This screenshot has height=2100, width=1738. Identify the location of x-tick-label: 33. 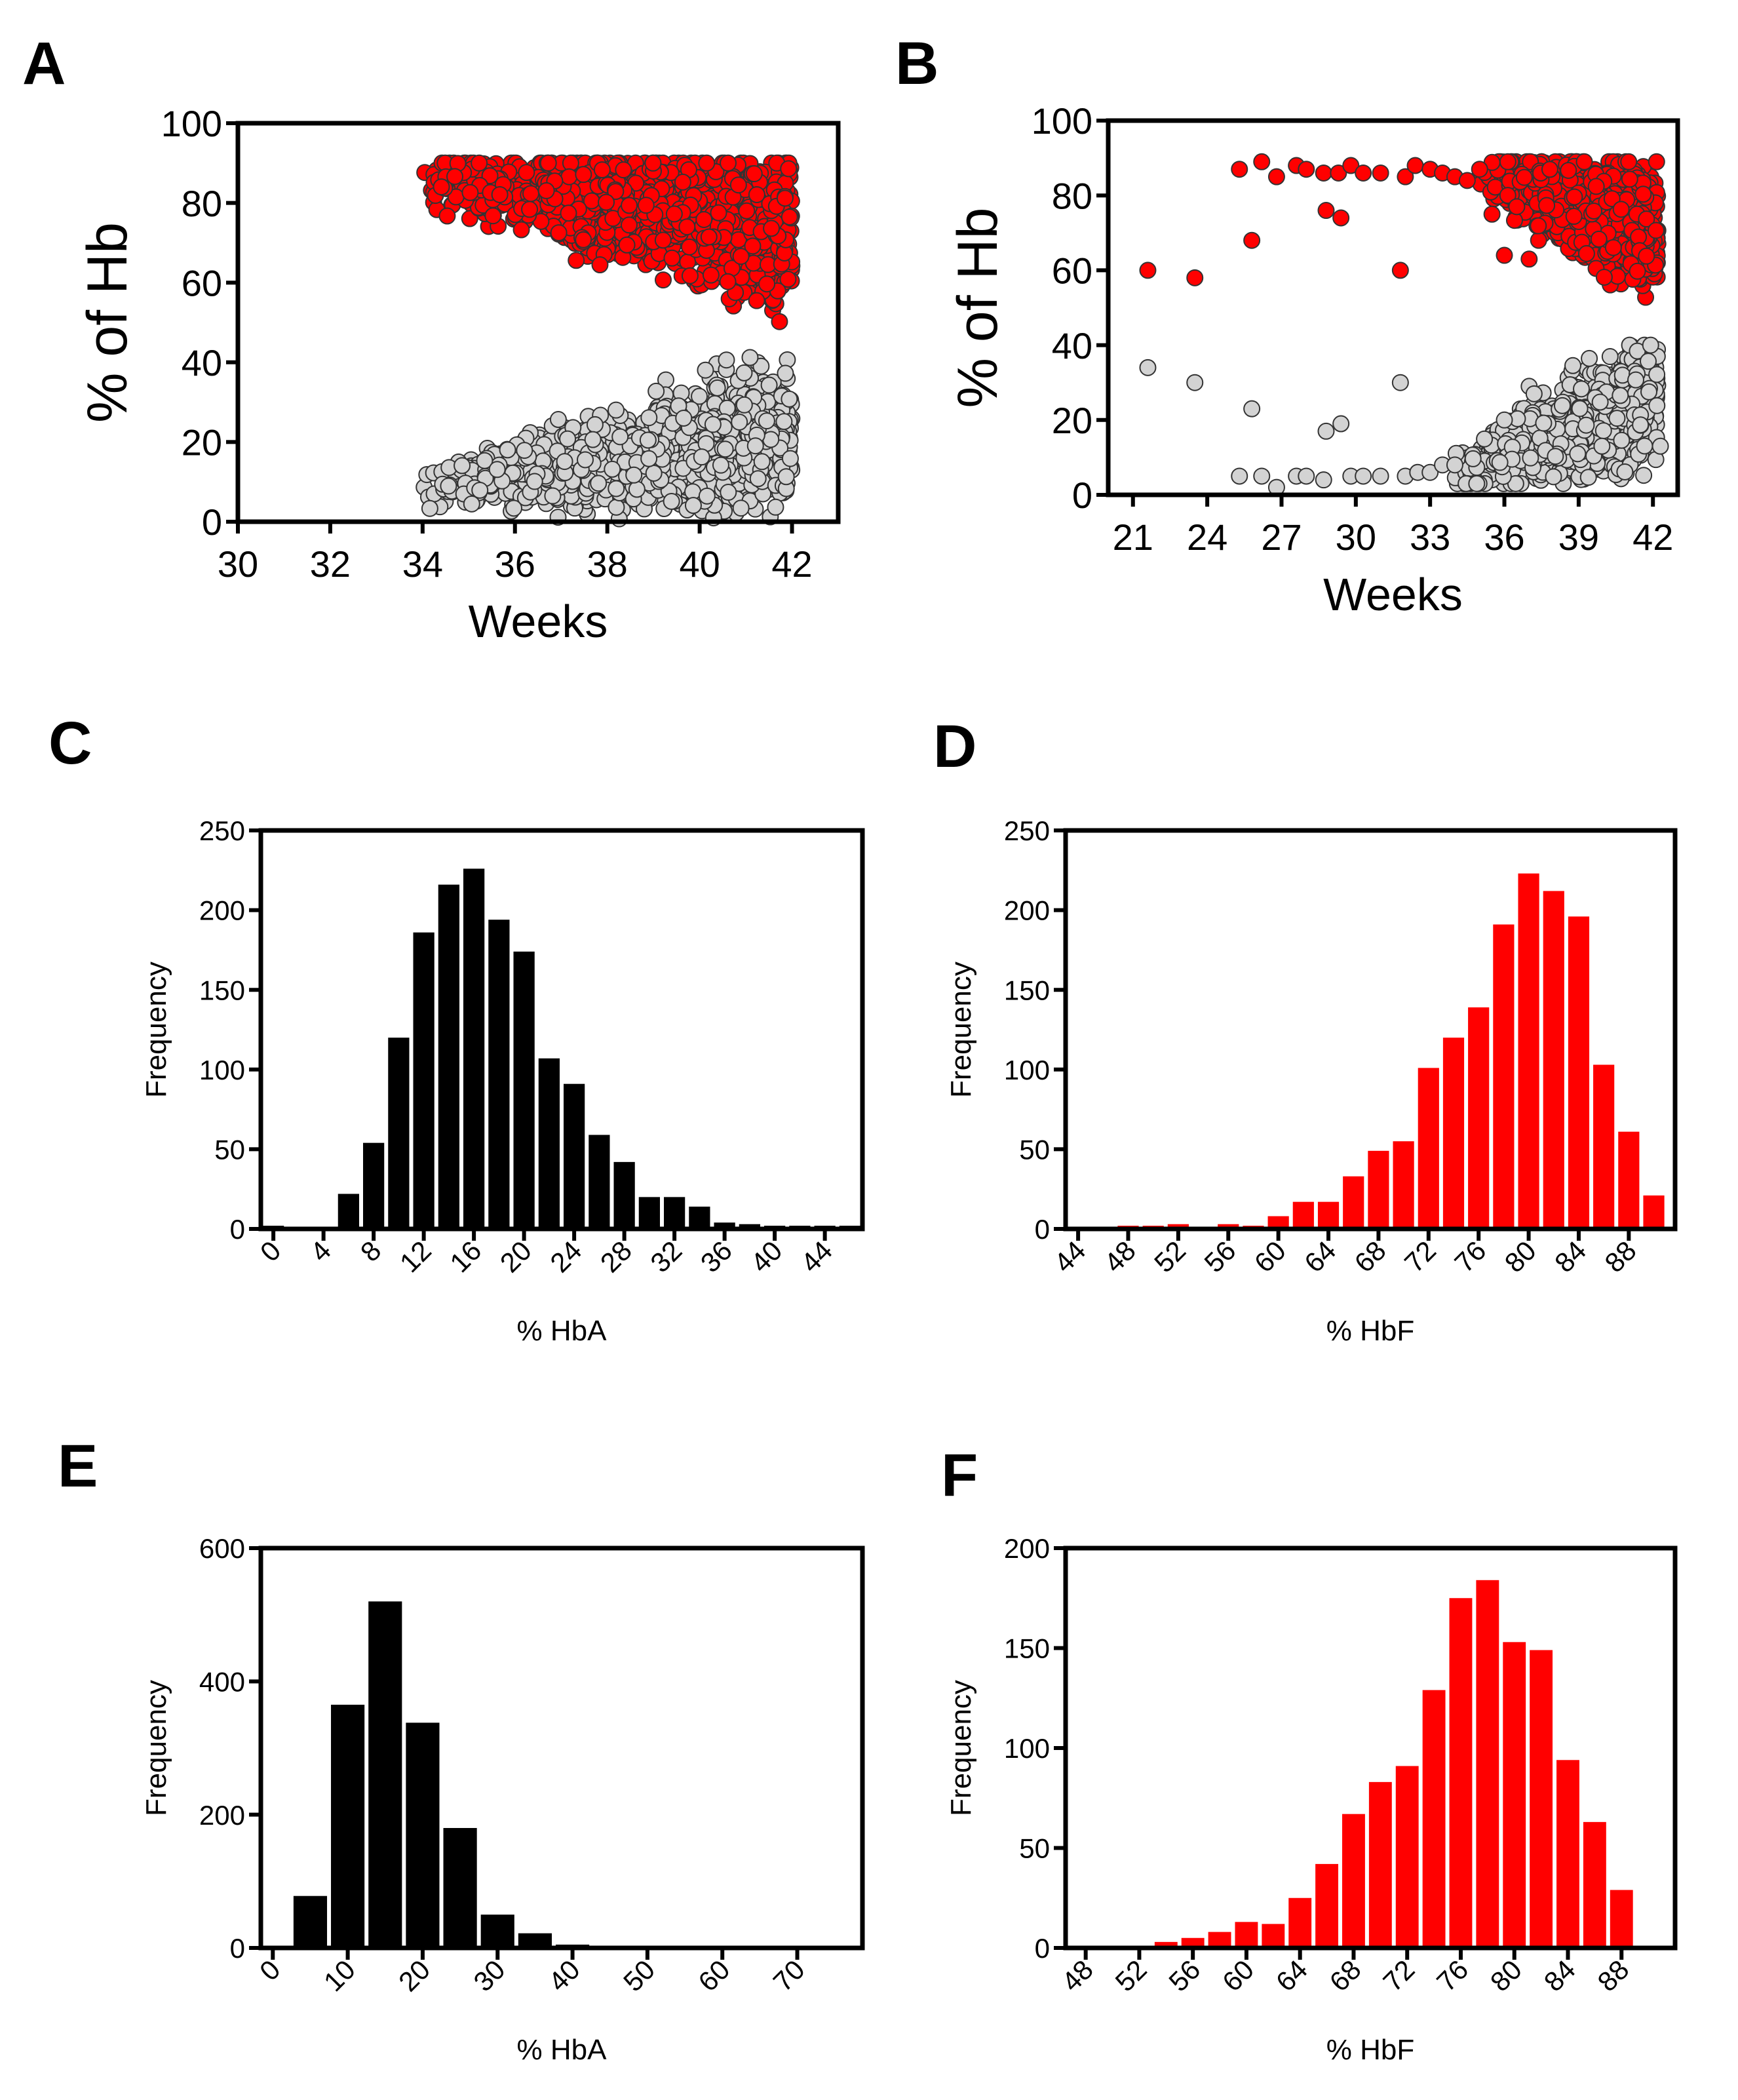
(1430, 537).